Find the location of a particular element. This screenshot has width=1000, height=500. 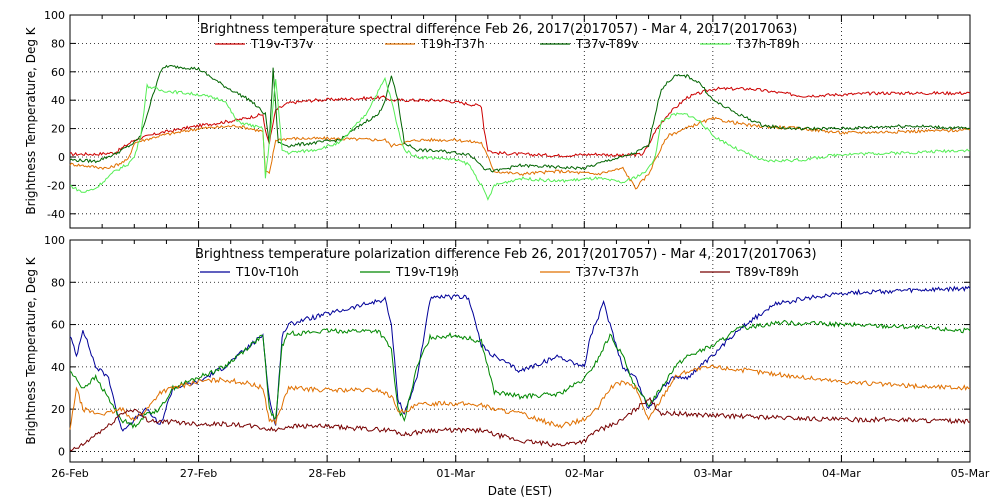

y-tick-label: -40 is located at coordinates (56, 214).